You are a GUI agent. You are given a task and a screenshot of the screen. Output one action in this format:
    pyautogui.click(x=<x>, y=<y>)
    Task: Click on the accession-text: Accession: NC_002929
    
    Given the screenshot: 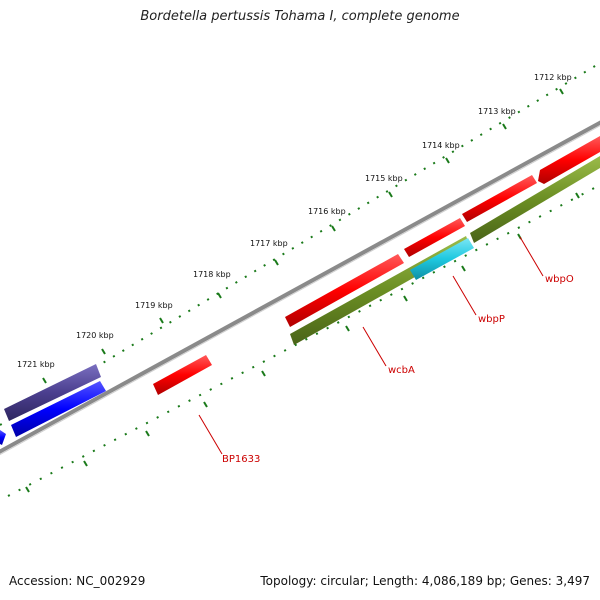 What is the action you would take?
    pyautogui.click(x=77, y=581)
    